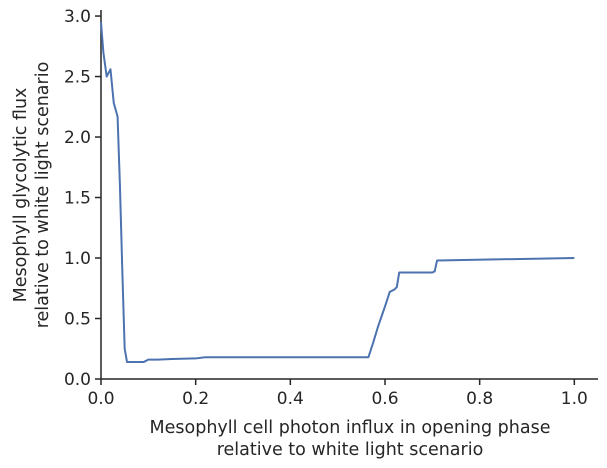 Image resolution: width=607 pixels, height=468 pixels. What do you see at coordinates (77, 320) in the screenshot?
I see `y-tick-label: 0.5` at bounding box center [77, 320].